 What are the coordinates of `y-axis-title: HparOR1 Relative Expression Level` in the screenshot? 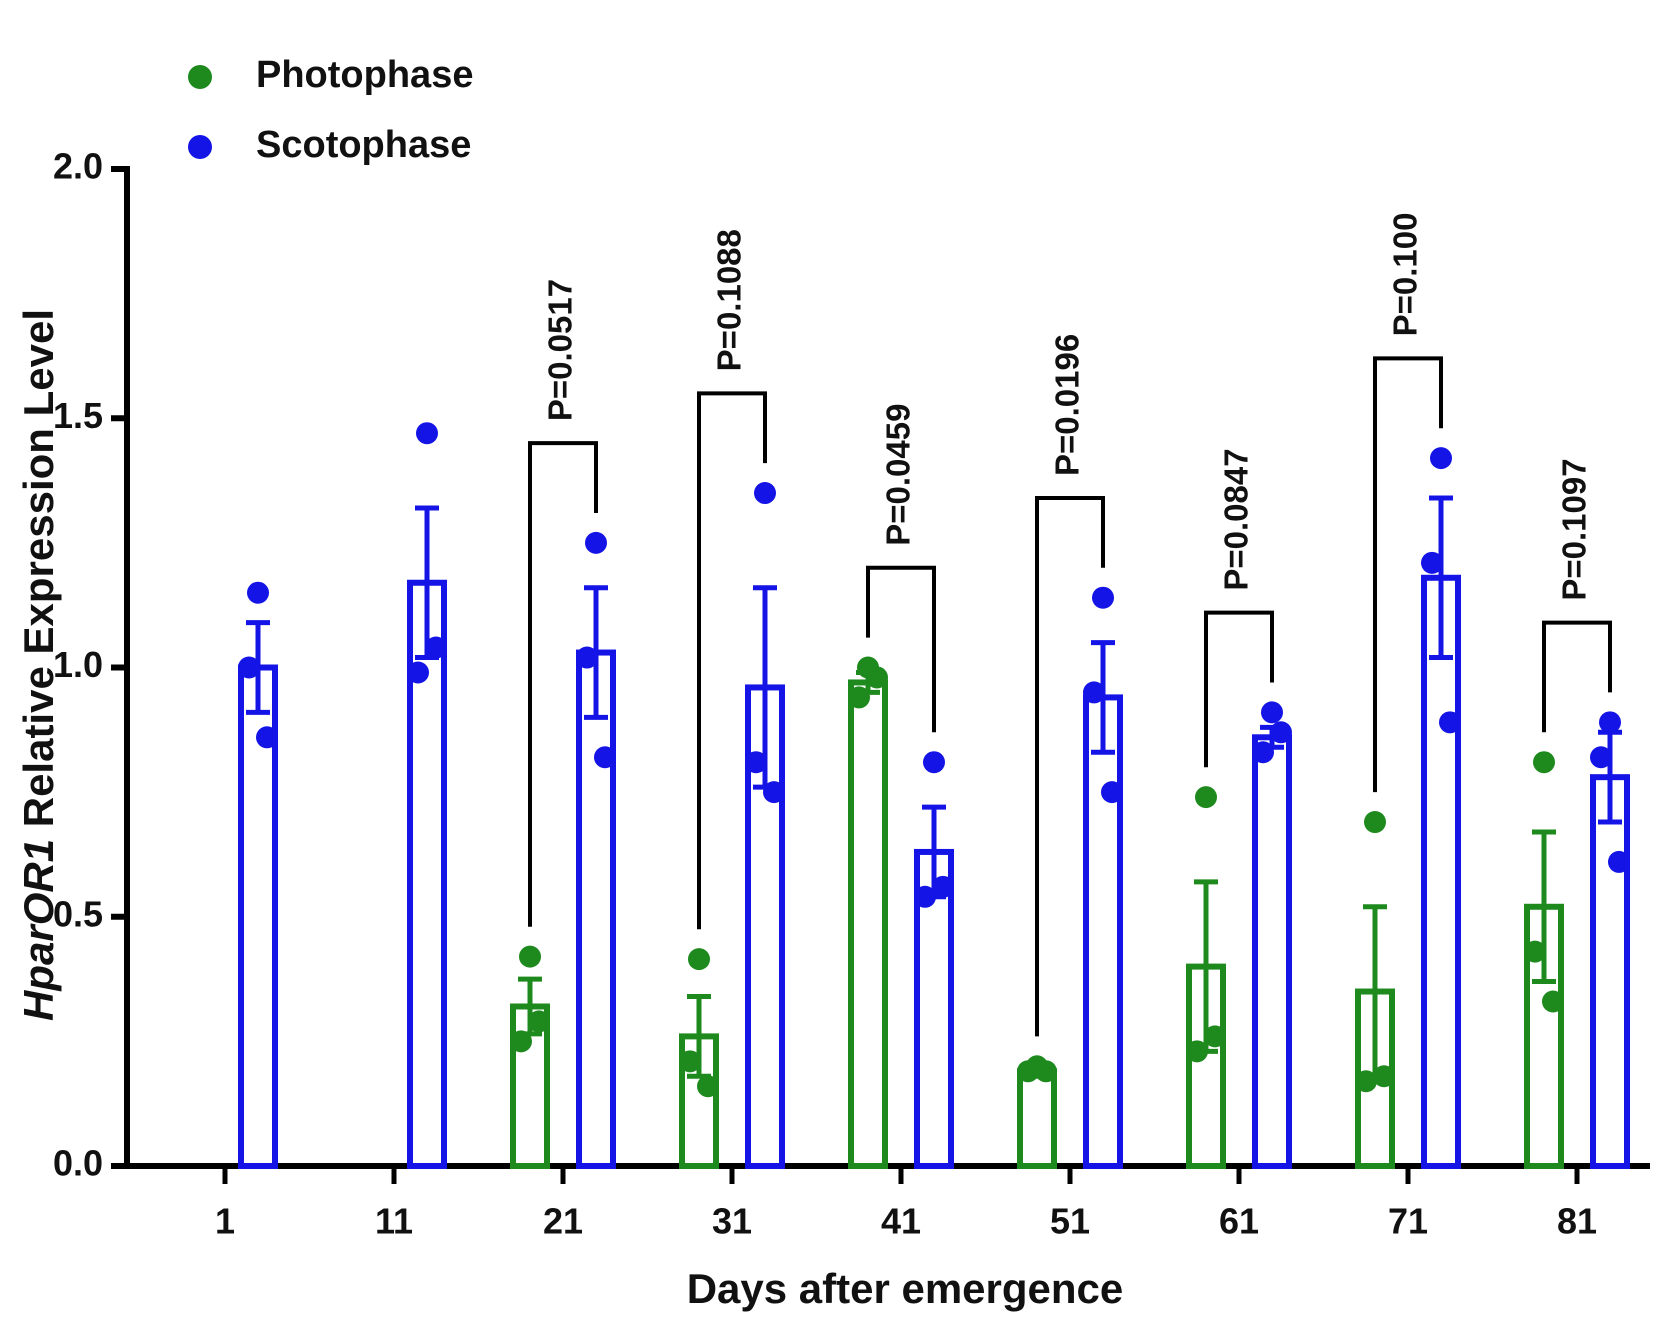 It's located at (38, 665).